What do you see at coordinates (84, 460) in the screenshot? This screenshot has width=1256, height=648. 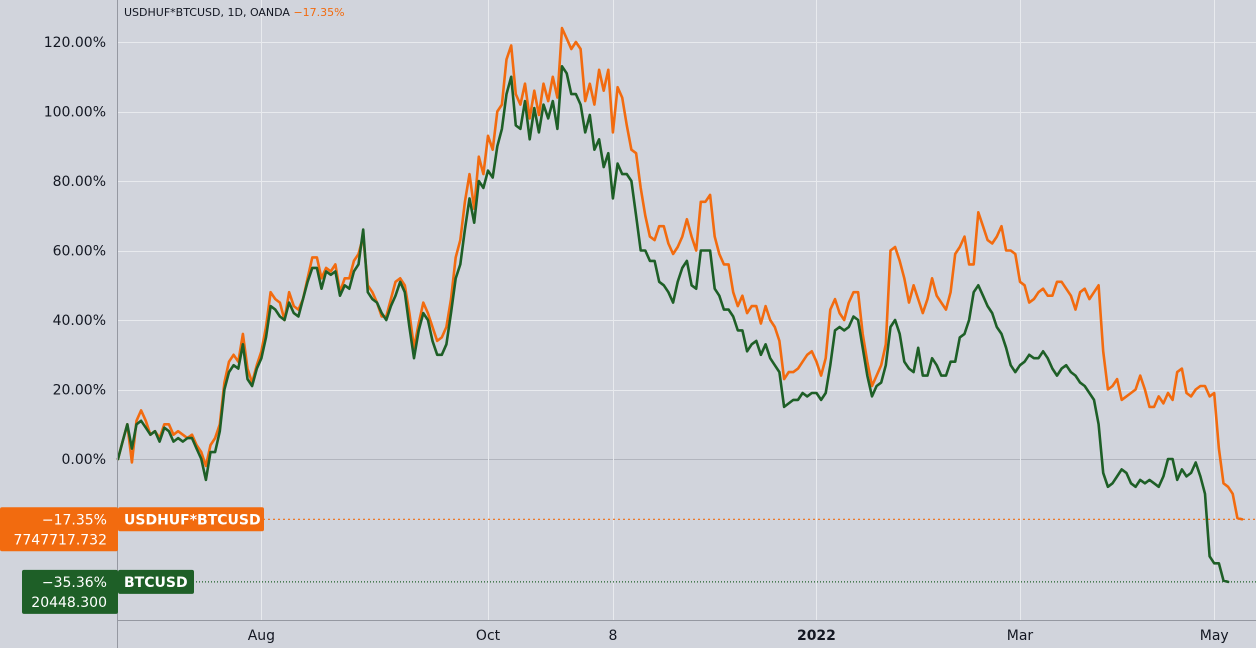 I see `y-tick-label: 0.00%` at bounding box center [84, 460].